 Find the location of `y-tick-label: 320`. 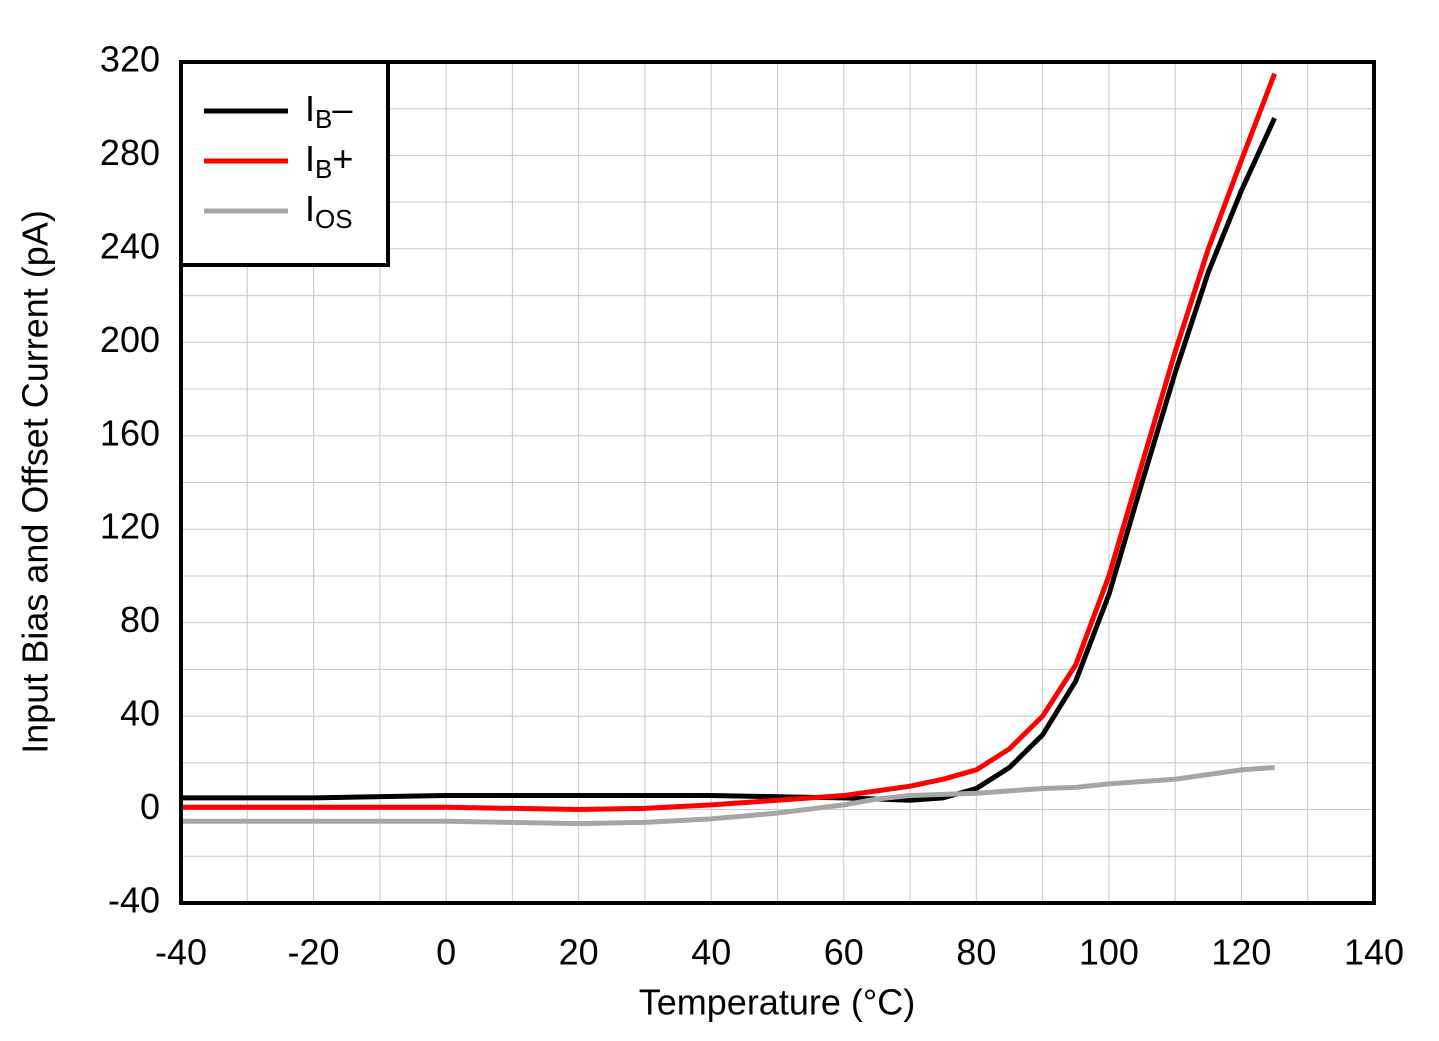

y-tick-label: 320 is located at coordinates (130, 59).